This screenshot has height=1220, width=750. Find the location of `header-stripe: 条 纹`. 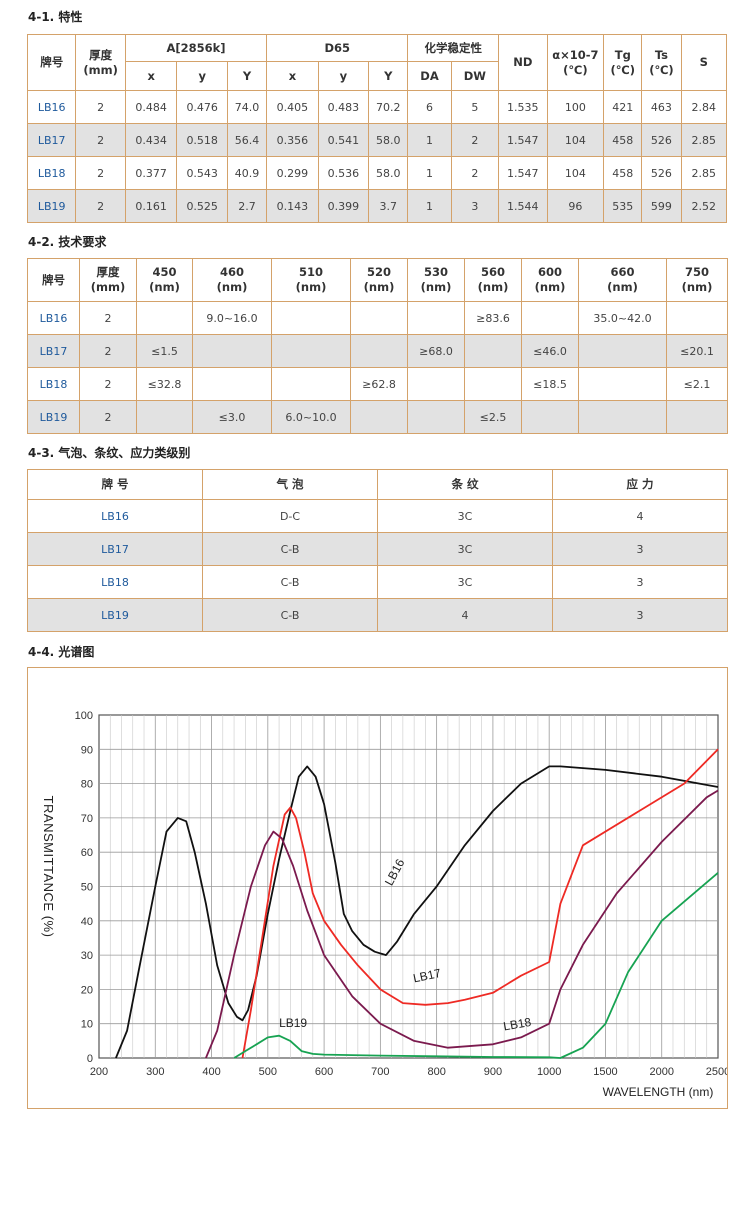

header-stripe: 条 纹 is located at coordinates (465, 484).